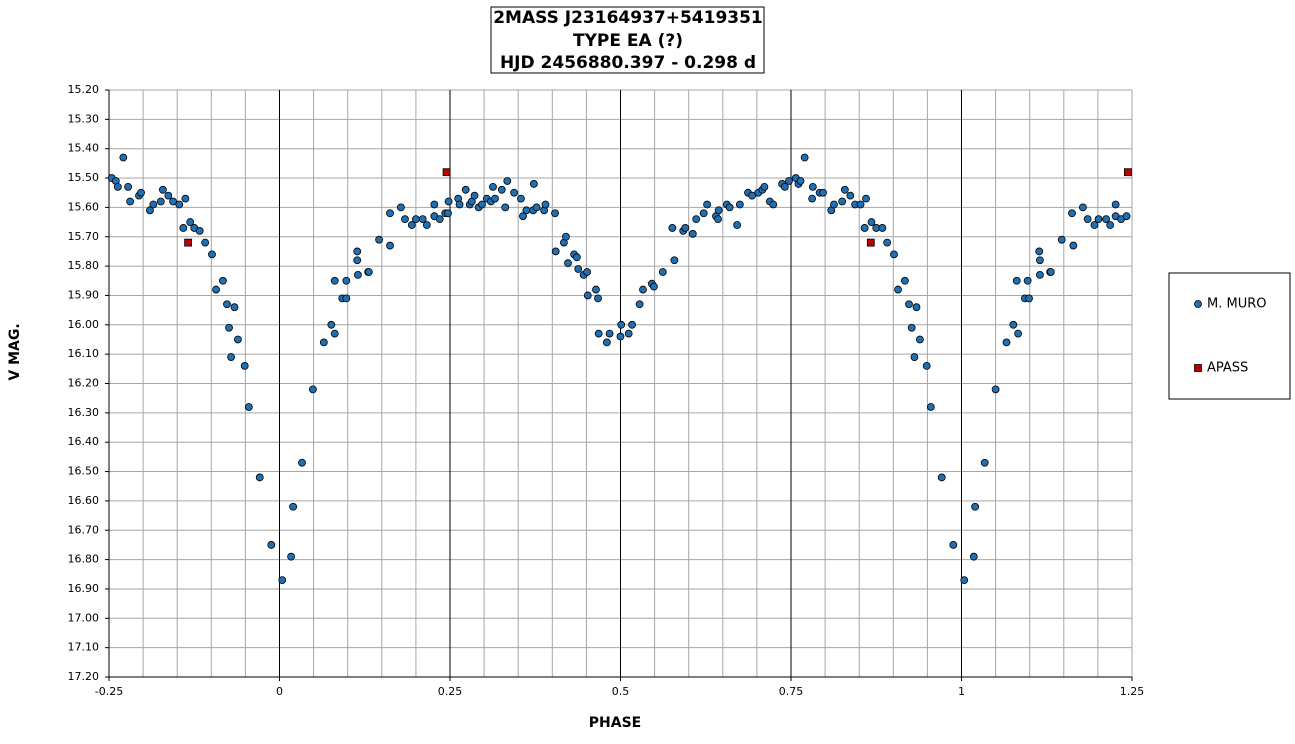 This screenshot has width=1295, height=744. What do you see at coordinates (1198, 304) in the screenshot?
I see `legend-marker` at bounding box center [1198, 304].